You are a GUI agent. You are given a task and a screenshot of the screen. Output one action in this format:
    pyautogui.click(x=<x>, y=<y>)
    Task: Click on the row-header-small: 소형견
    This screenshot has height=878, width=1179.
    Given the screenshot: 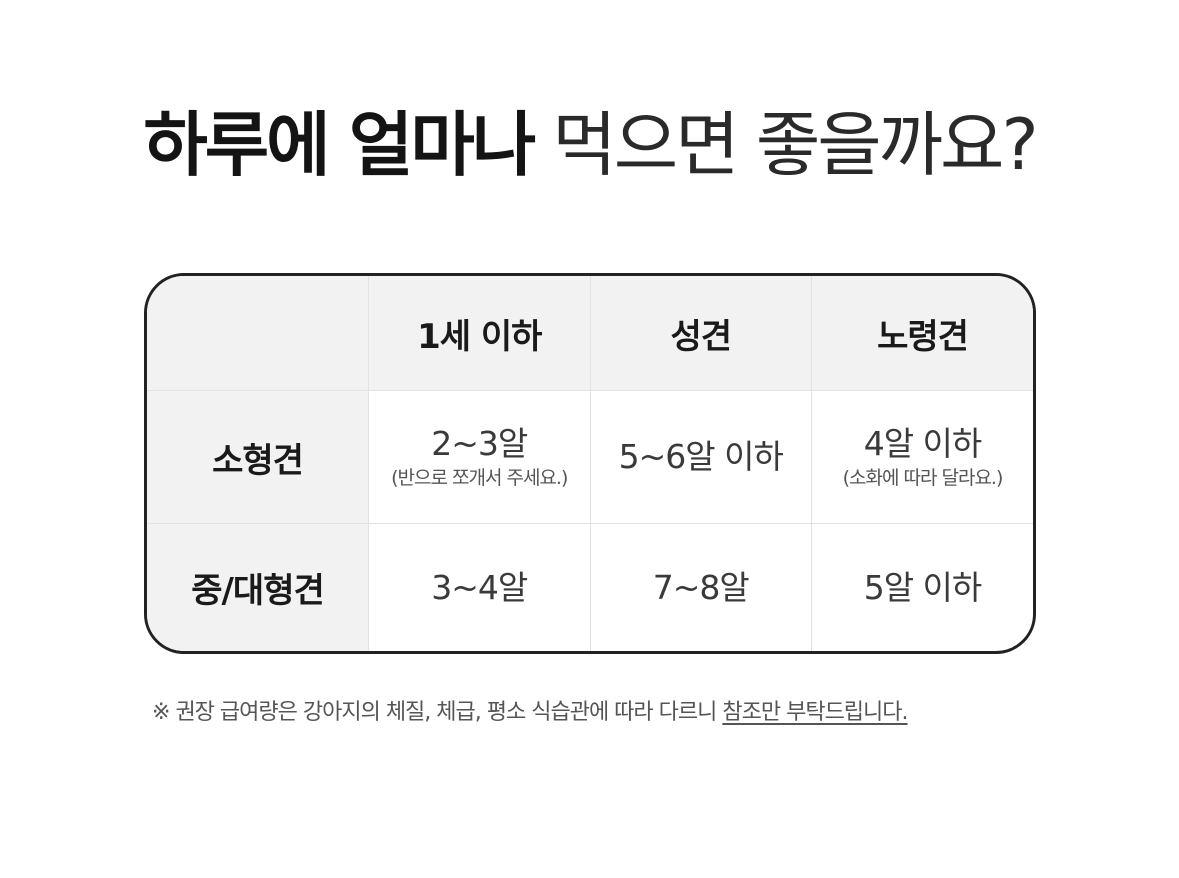 What is the action you would take?
    pyautogui.click(x=258, y=457)
    